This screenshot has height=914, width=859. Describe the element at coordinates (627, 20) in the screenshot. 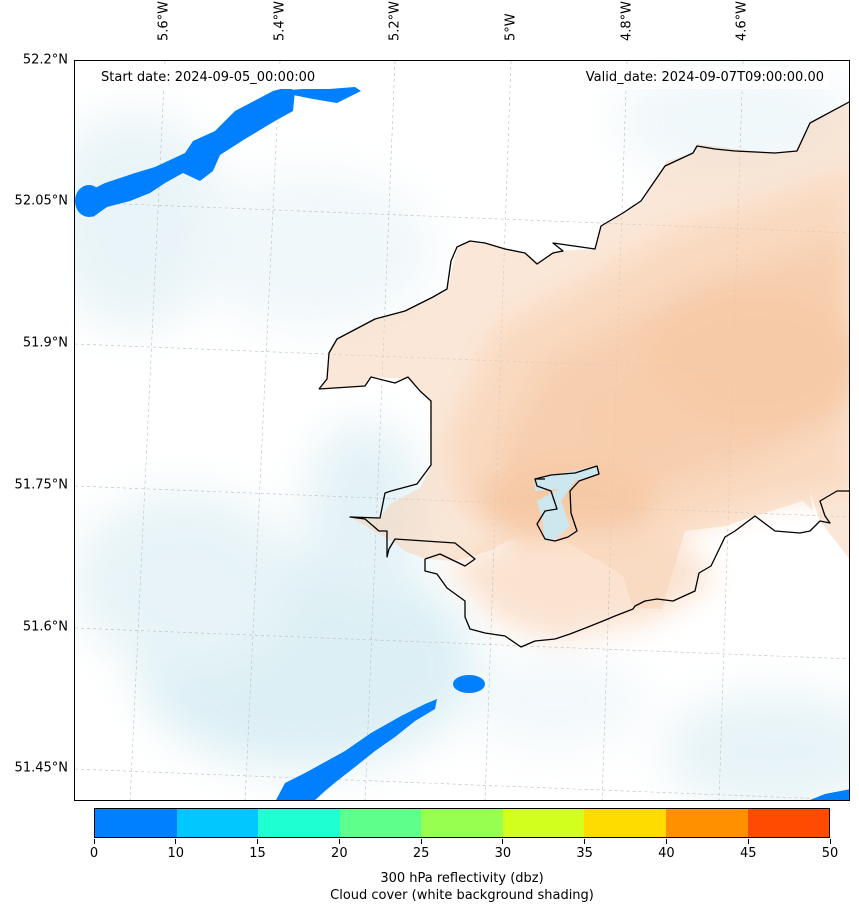

I see `lon-label-4.8w: 4.8°W` at that location.